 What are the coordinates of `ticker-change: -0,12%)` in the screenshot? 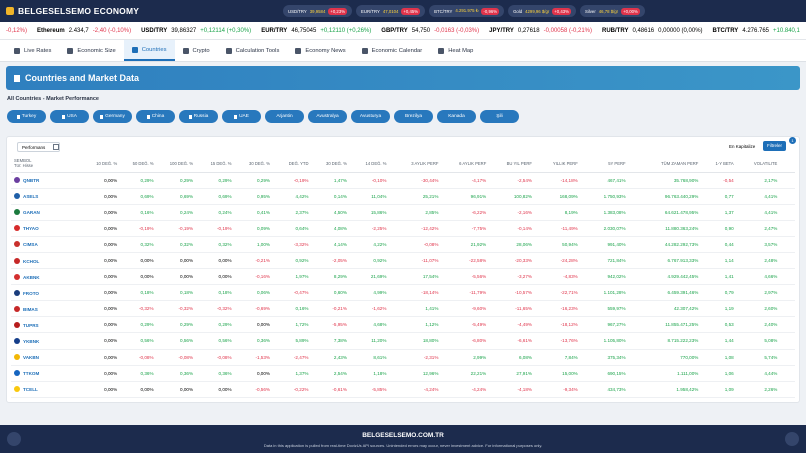 It's located at (17, 30).